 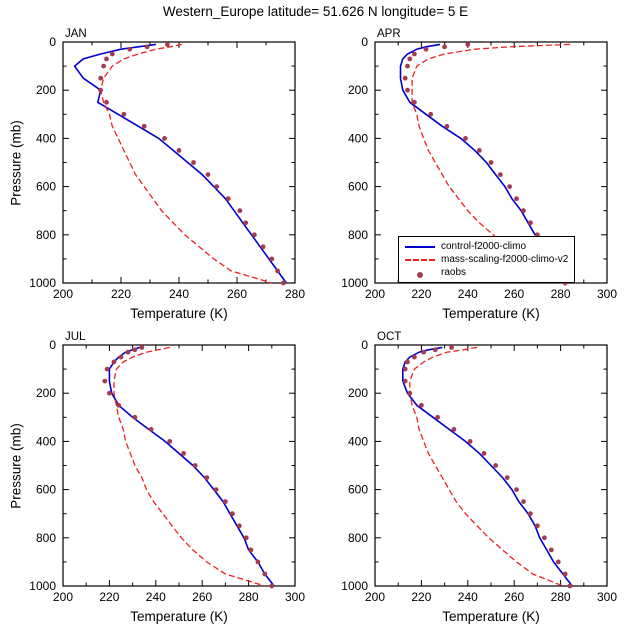 What do you see at coordinates (420, 259) in the screenshot?
I see `dashed-line-sample-icon` at bounding box center [420, 259].